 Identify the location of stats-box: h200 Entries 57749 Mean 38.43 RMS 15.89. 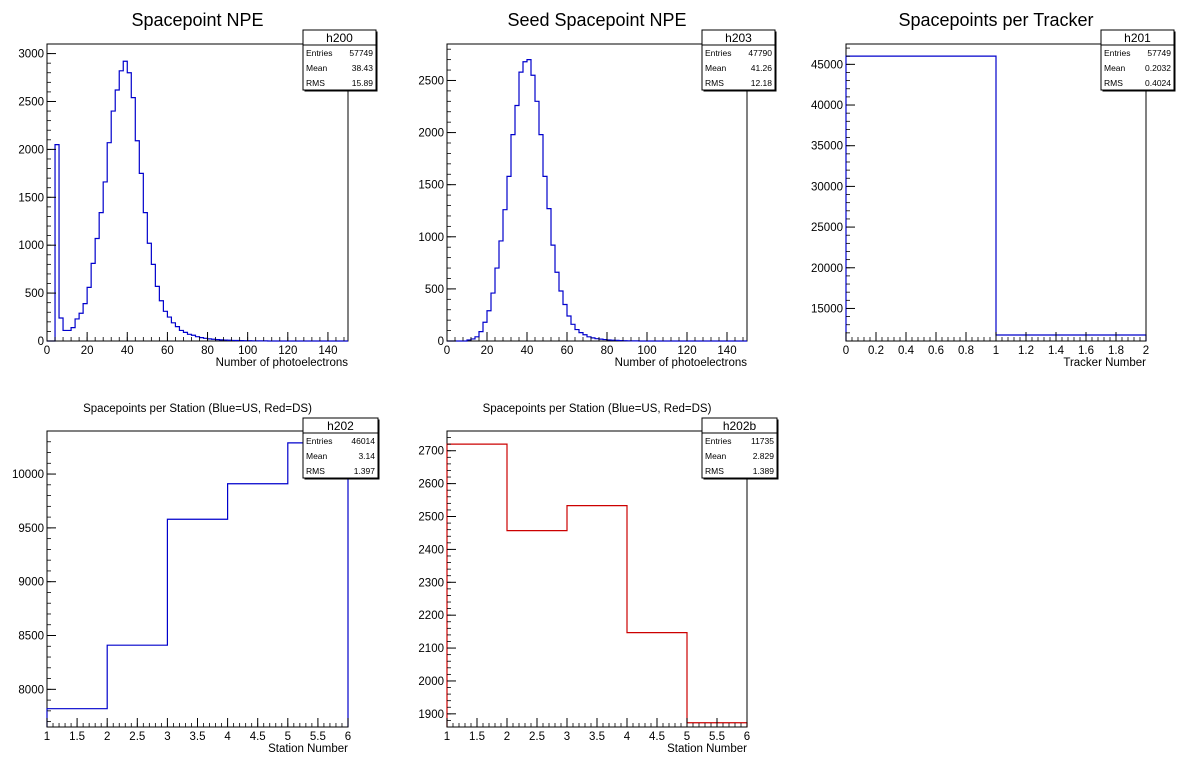
(340, 60).